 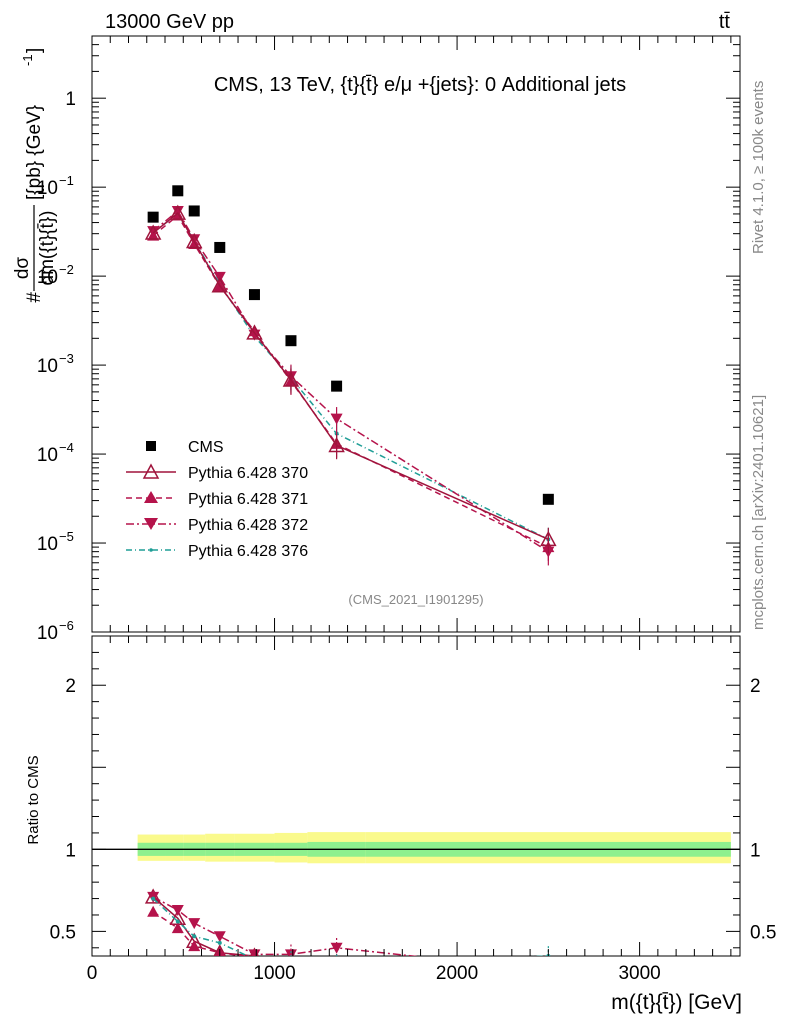 I want to click on rivet-version-label: Rivet 4.1.0, ≥ 100k events, so click(x=758, y=167).